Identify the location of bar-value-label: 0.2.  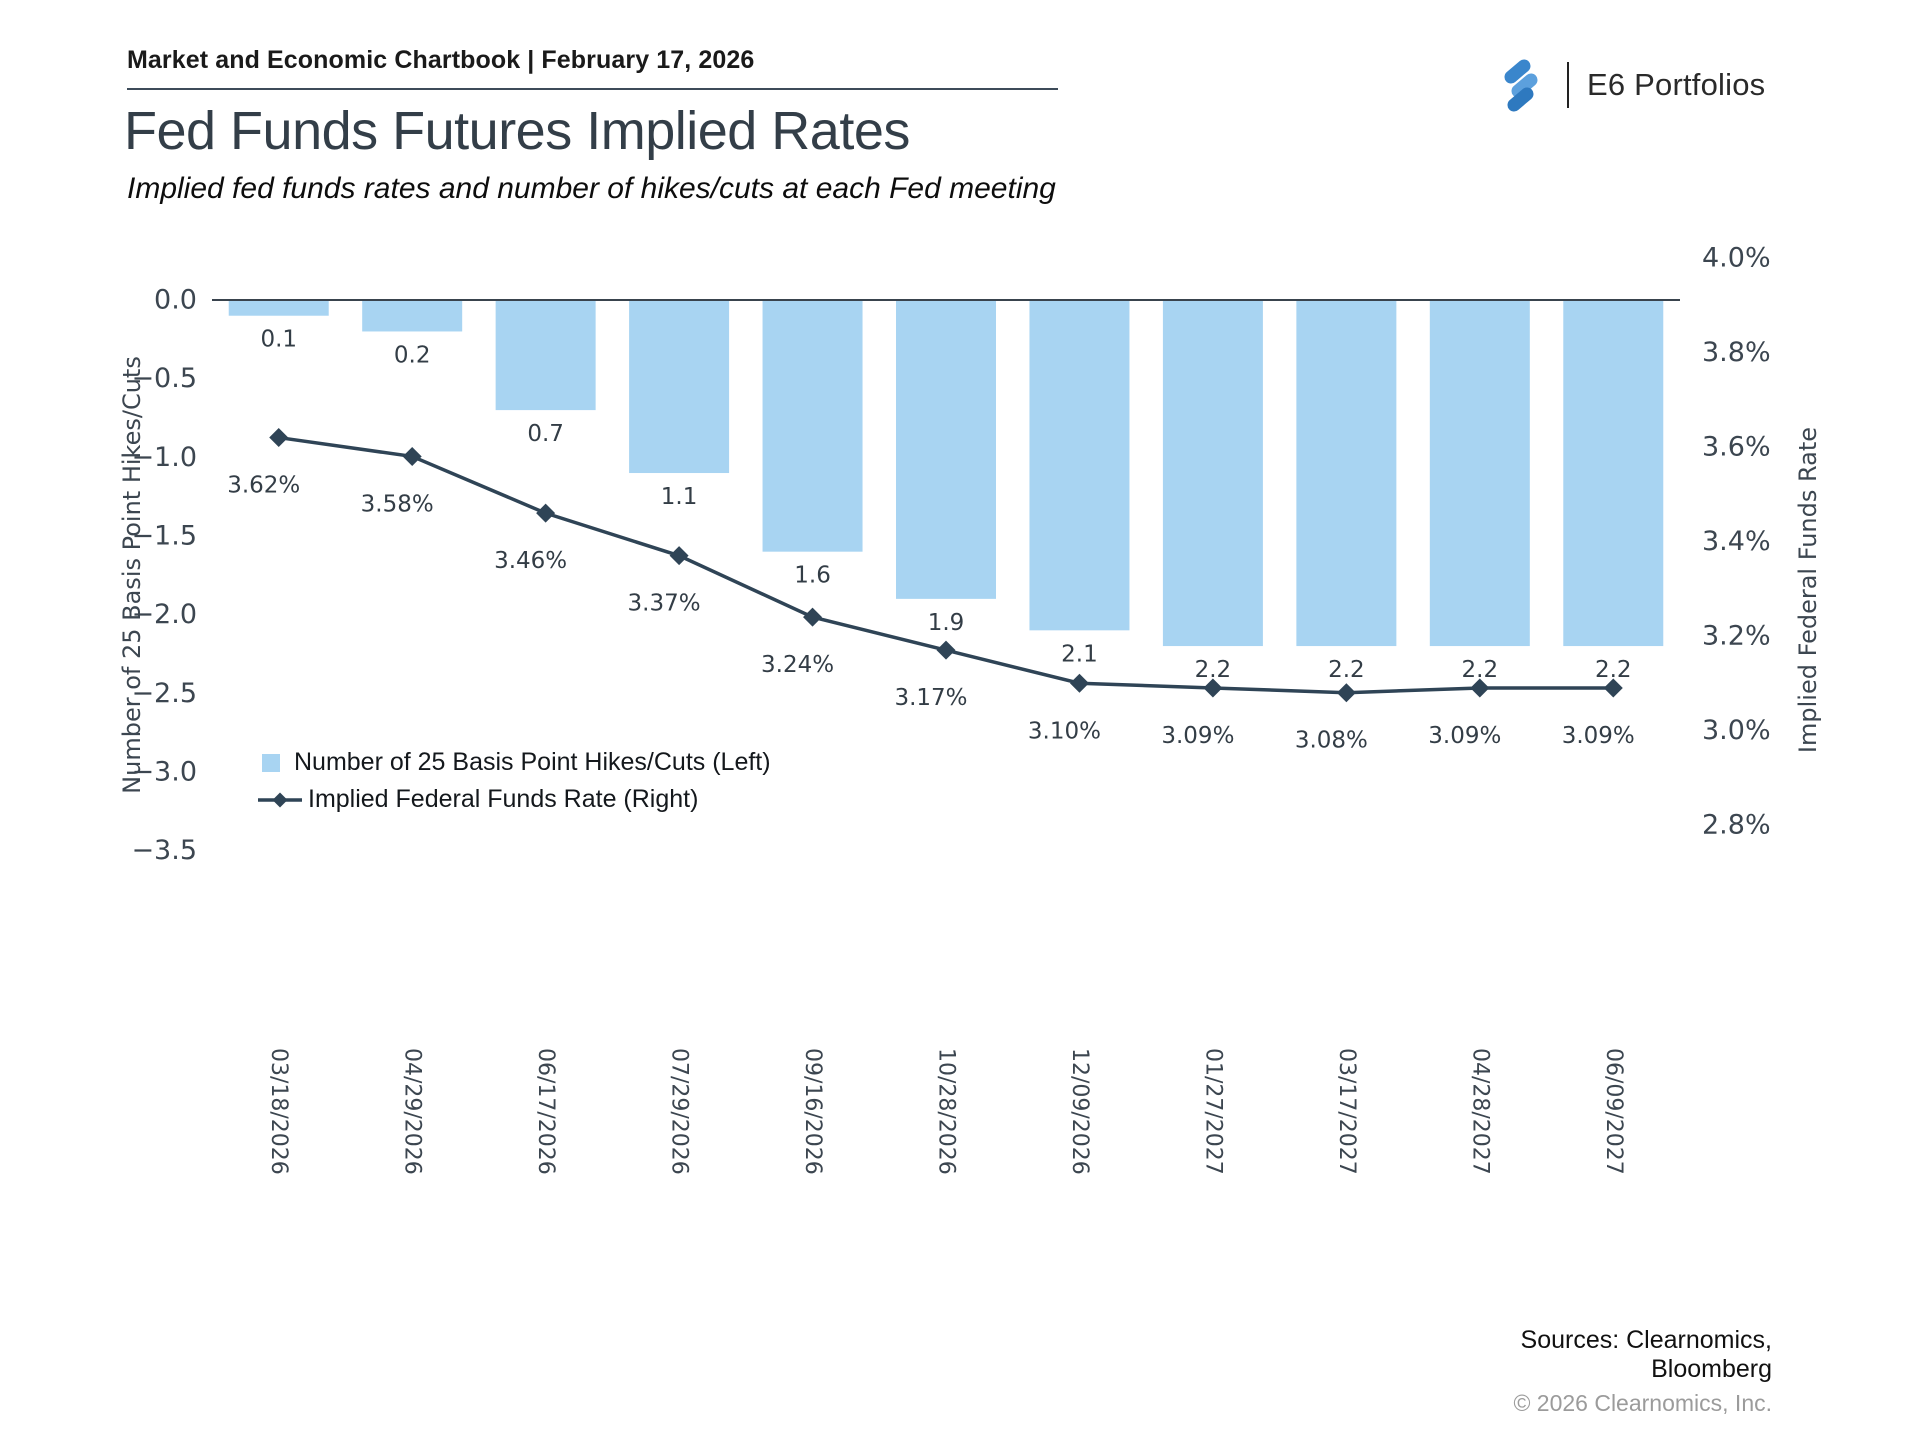
(412, 355).